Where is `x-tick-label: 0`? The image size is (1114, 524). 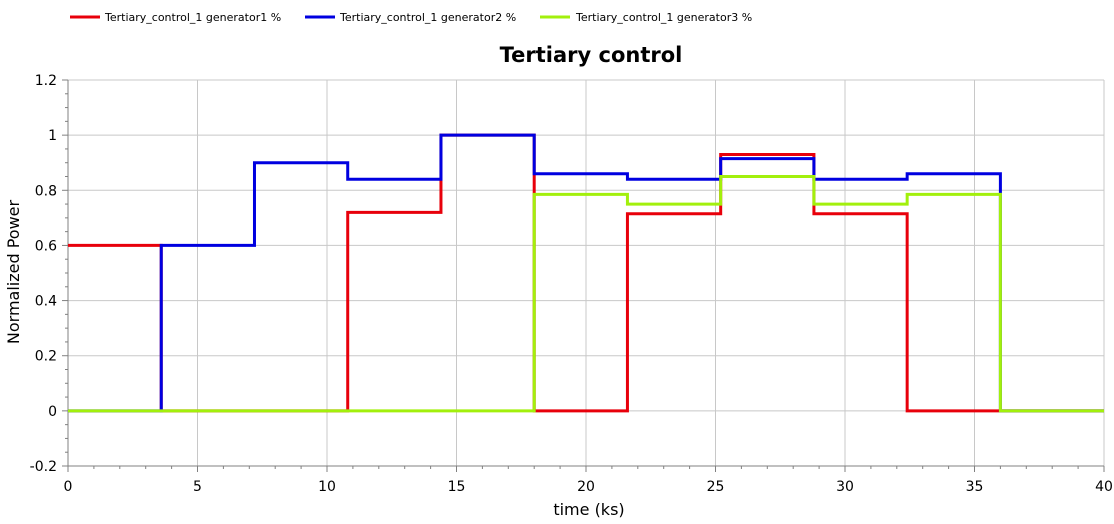 x-tick-label: 0 is located at coordinates (68, 487).